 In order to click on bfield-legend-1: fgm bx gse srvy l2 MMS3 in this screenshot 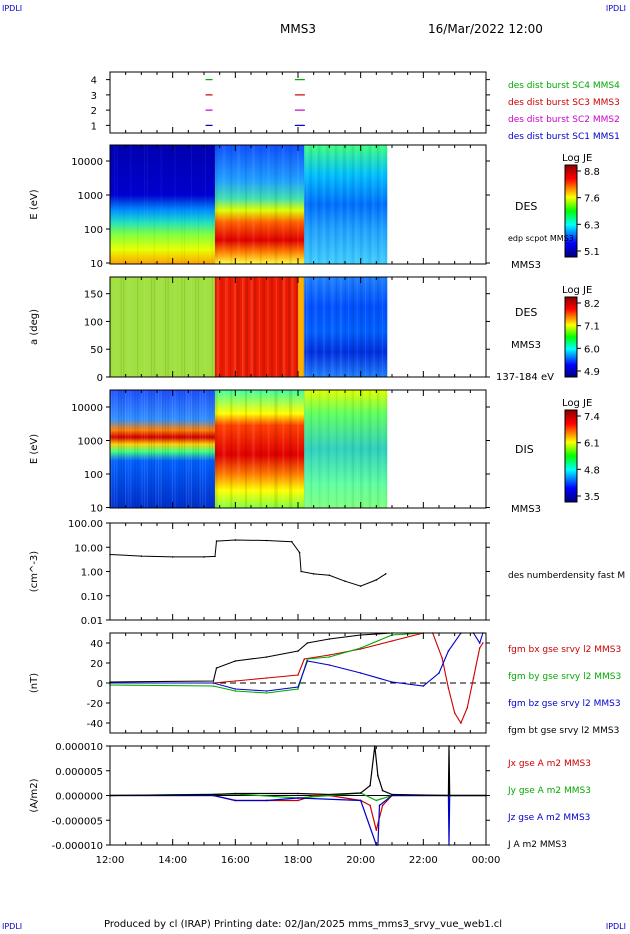, I will do `click(564, 650)`.